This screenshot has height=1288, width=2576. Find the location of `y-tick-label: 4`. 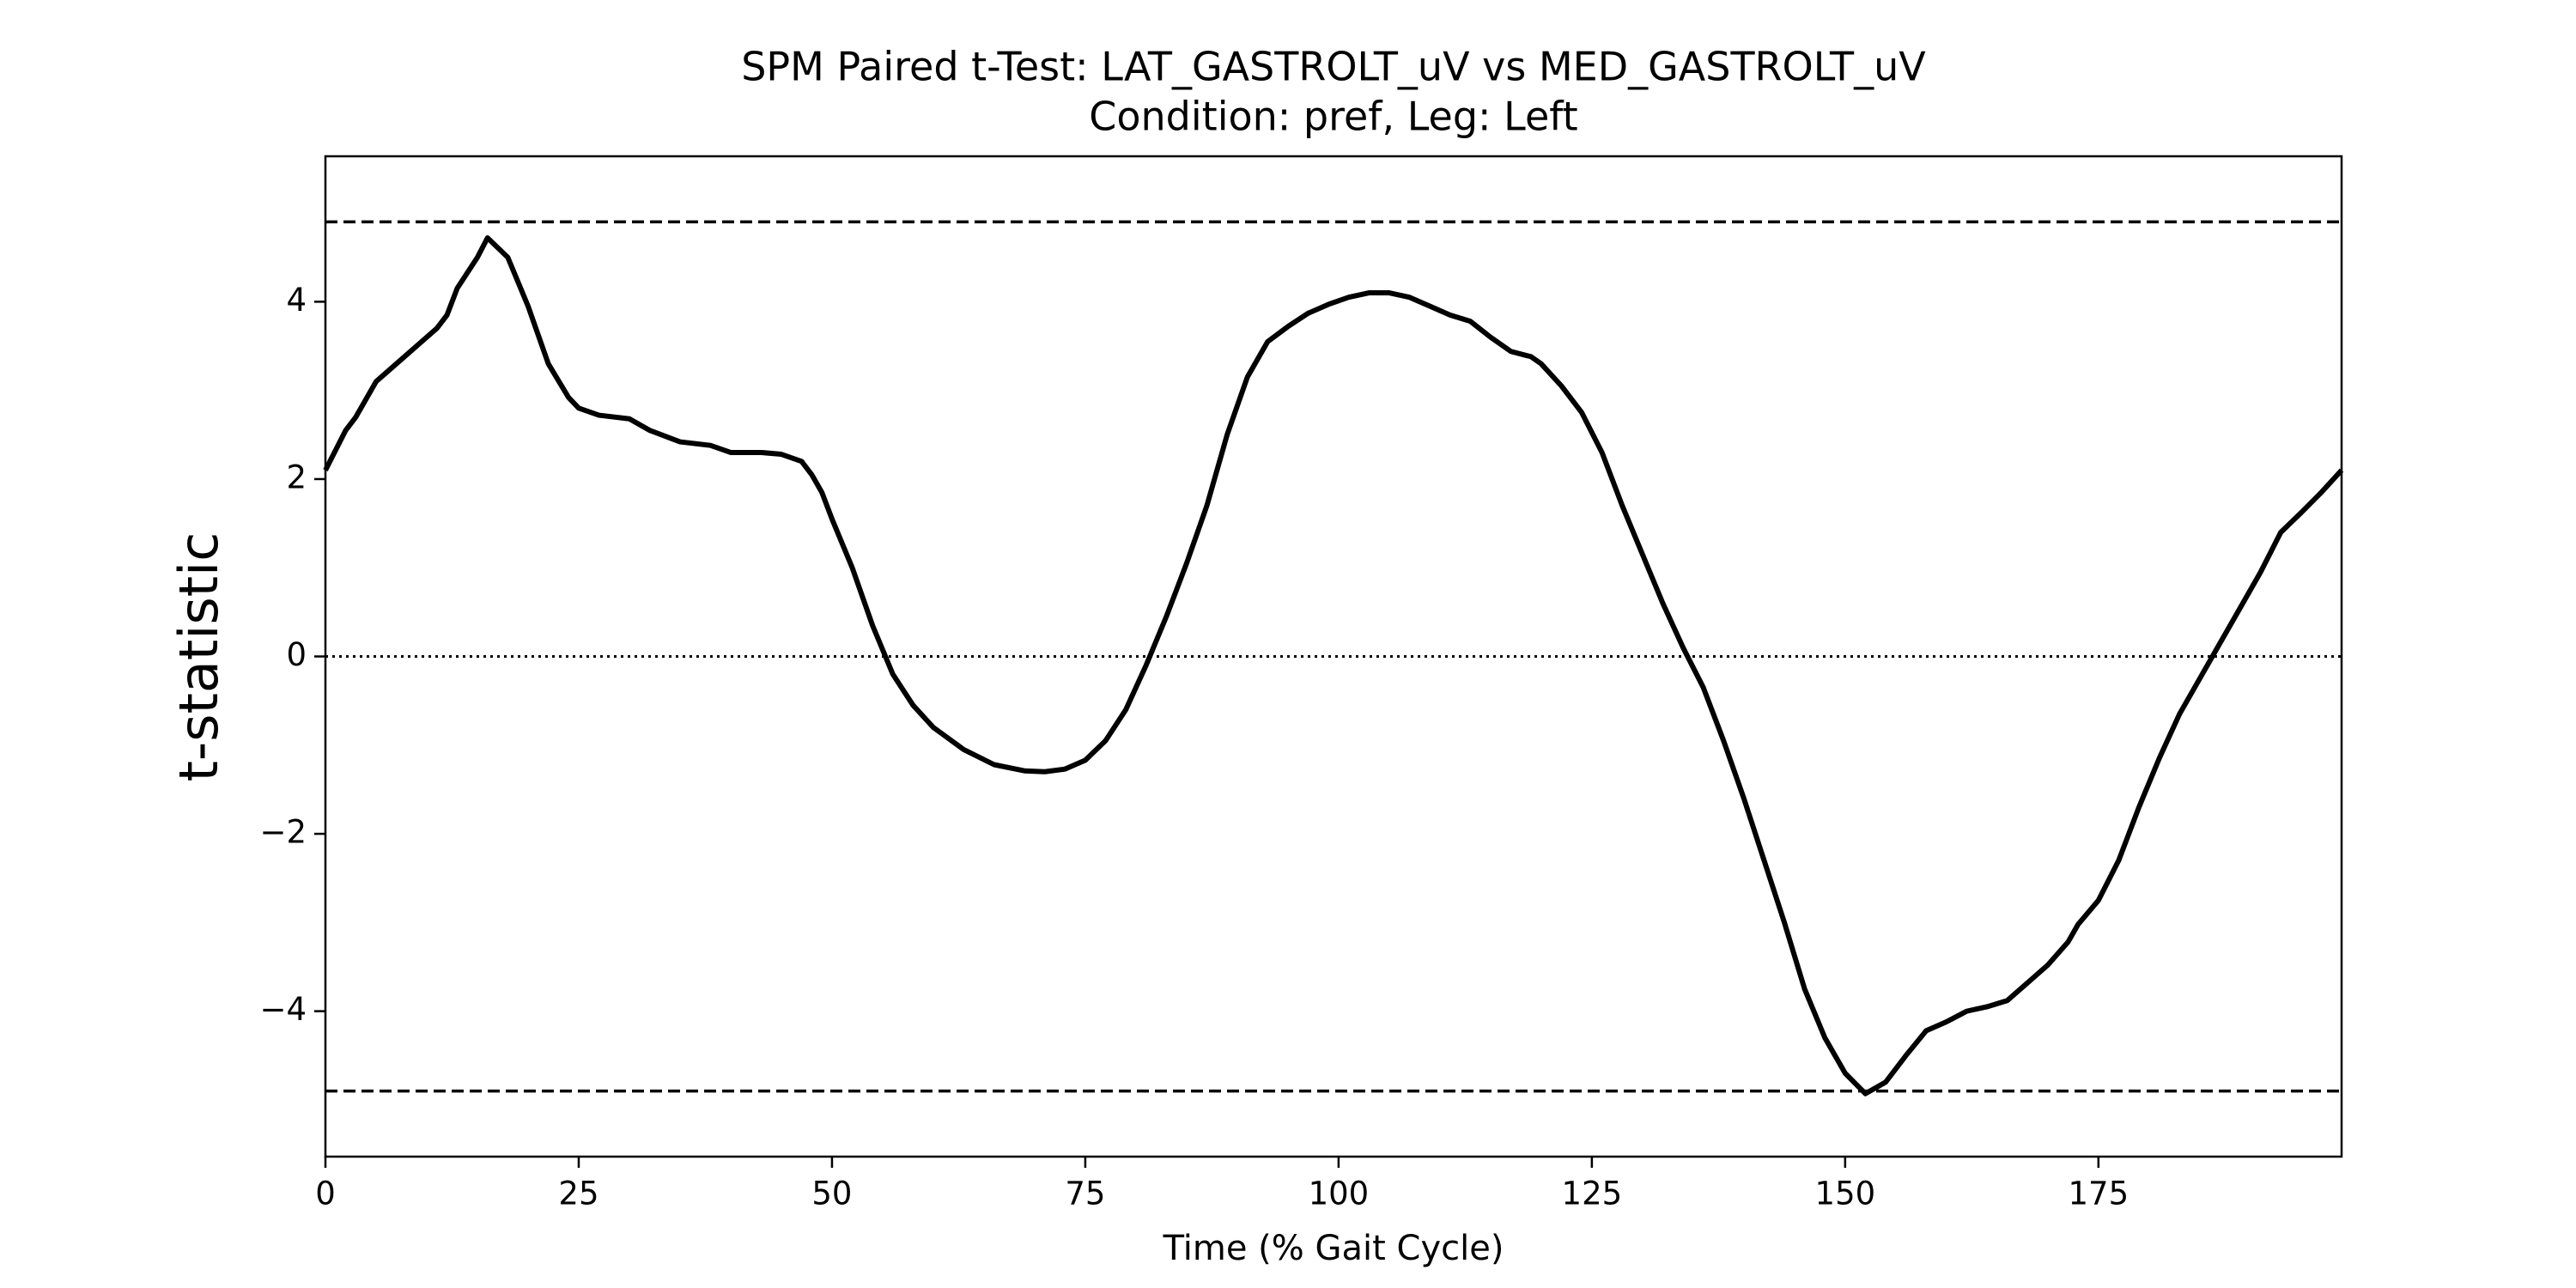

y-tick-label: 4 is located at coordinates (296, 301).